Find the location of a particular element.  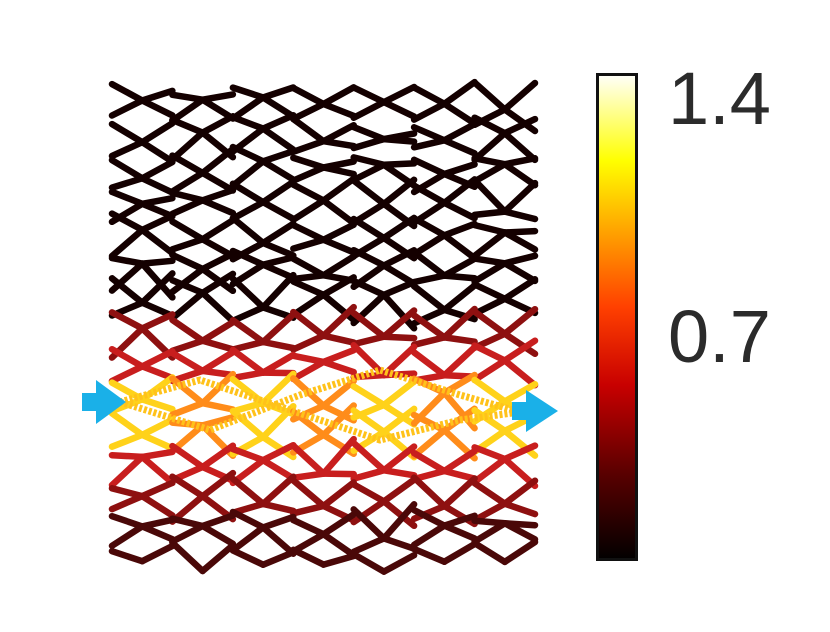

hot-fiber-path is located at coordinates (320, 410).